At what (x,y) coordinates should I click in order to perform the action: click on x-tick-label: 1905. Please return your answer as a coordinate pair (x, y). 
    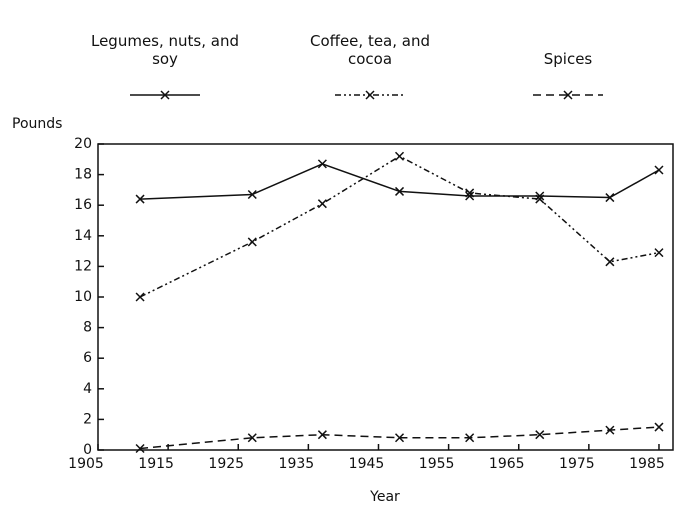
    Looking at the image, I should click on (86, 464).